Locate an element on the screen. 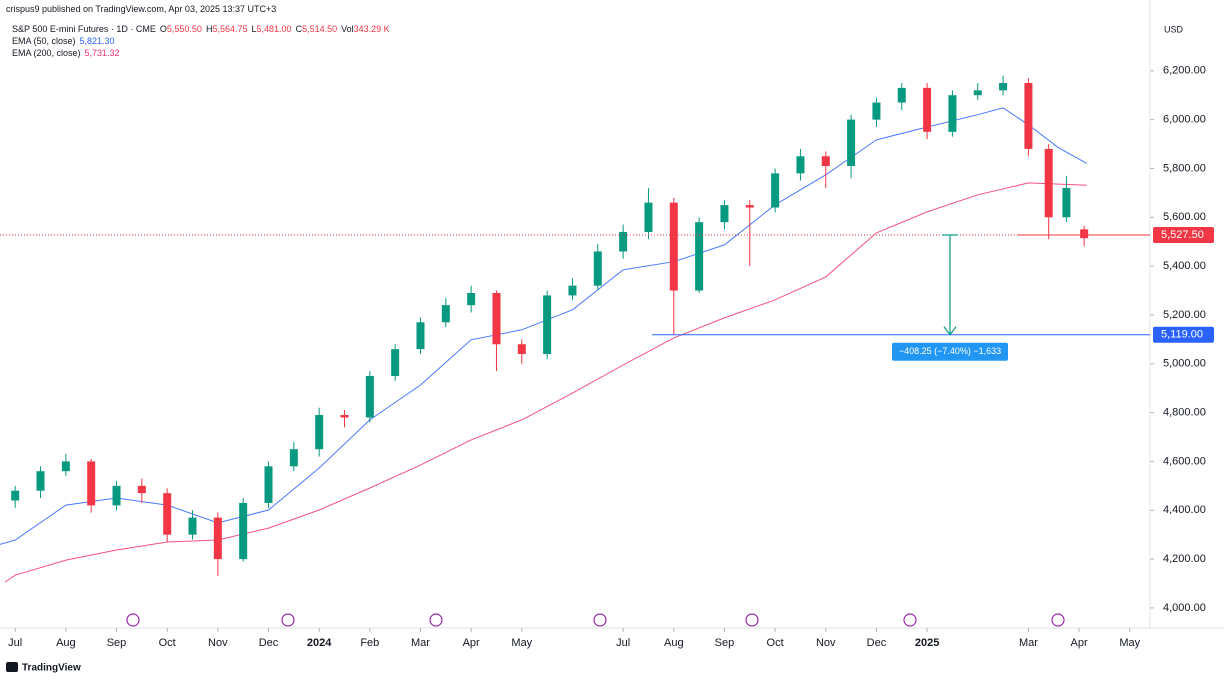 This screenshot has height=680, width=1224. currency: USD is located at coordinates (1174, 29).